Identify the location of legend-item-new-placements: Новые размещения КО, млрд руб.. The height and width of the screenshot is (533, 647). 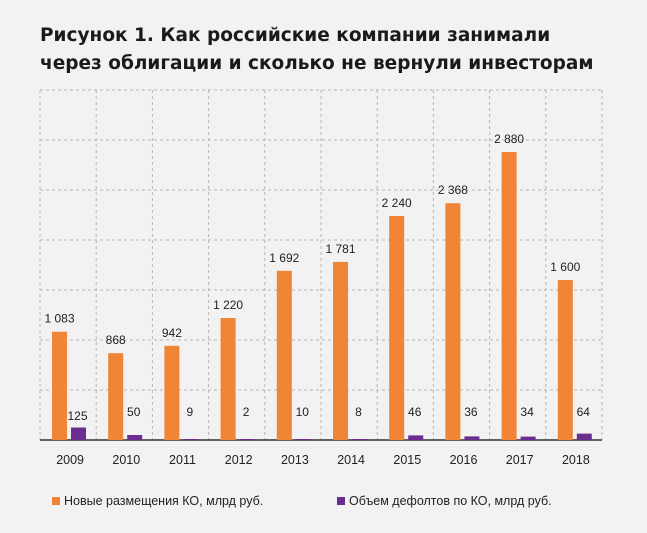
(157, 501).